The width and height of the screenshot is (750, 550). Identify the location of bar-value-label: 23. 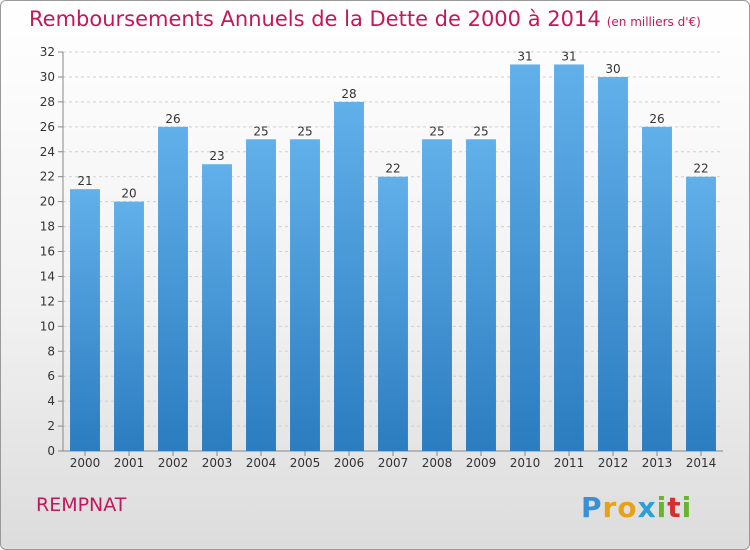
(216, 156).